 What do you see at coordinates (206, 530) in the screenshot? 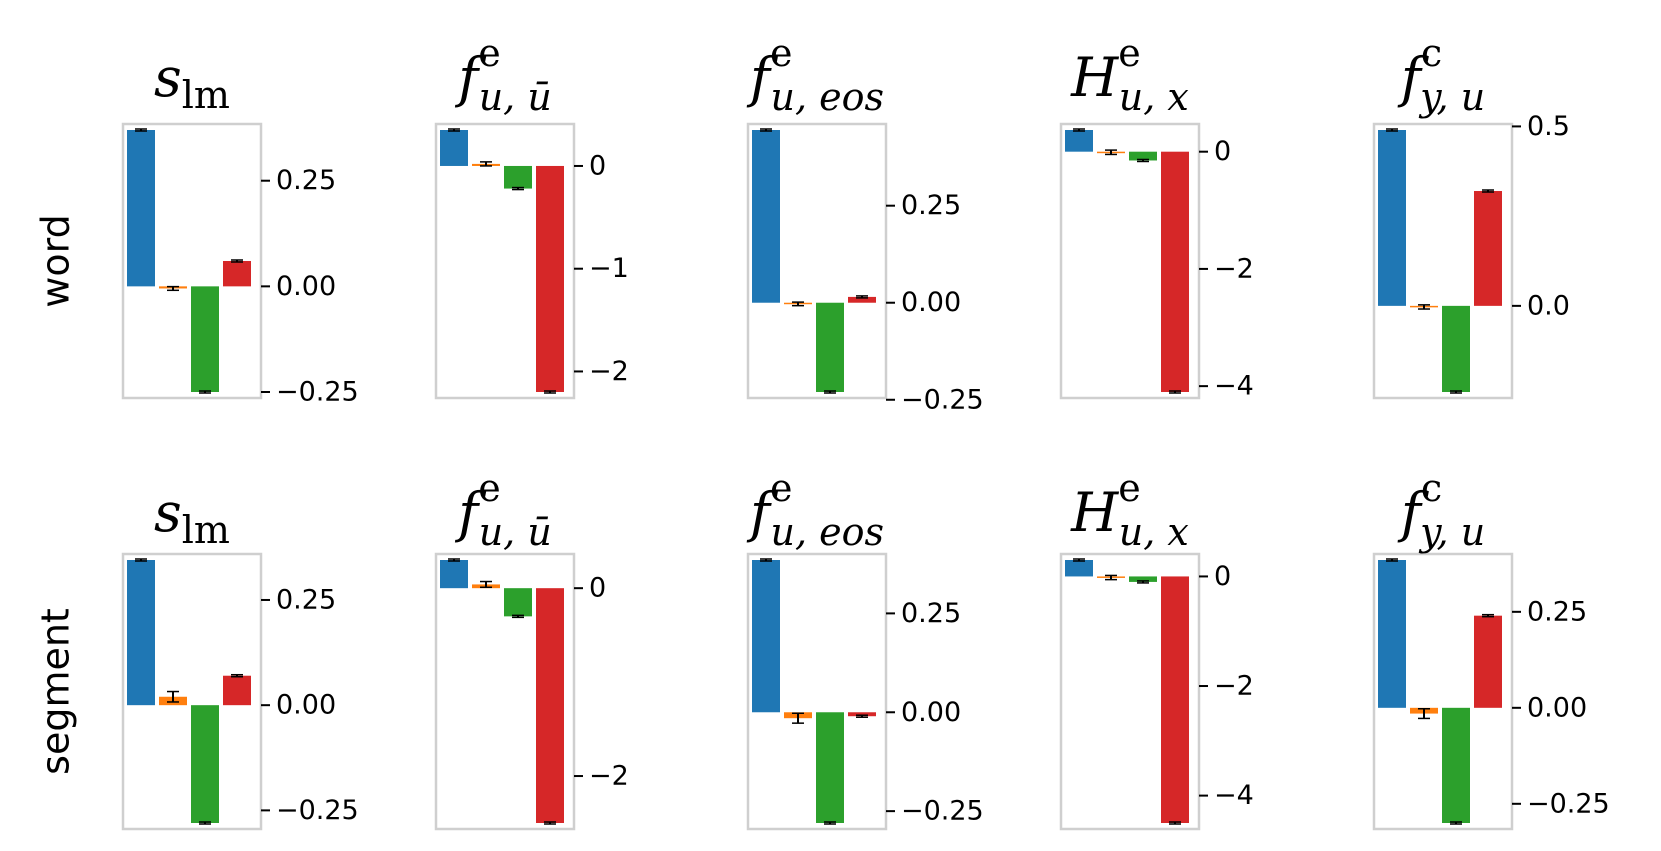
I see `panel-title-sub: lm` at bounding box center [206, 530].